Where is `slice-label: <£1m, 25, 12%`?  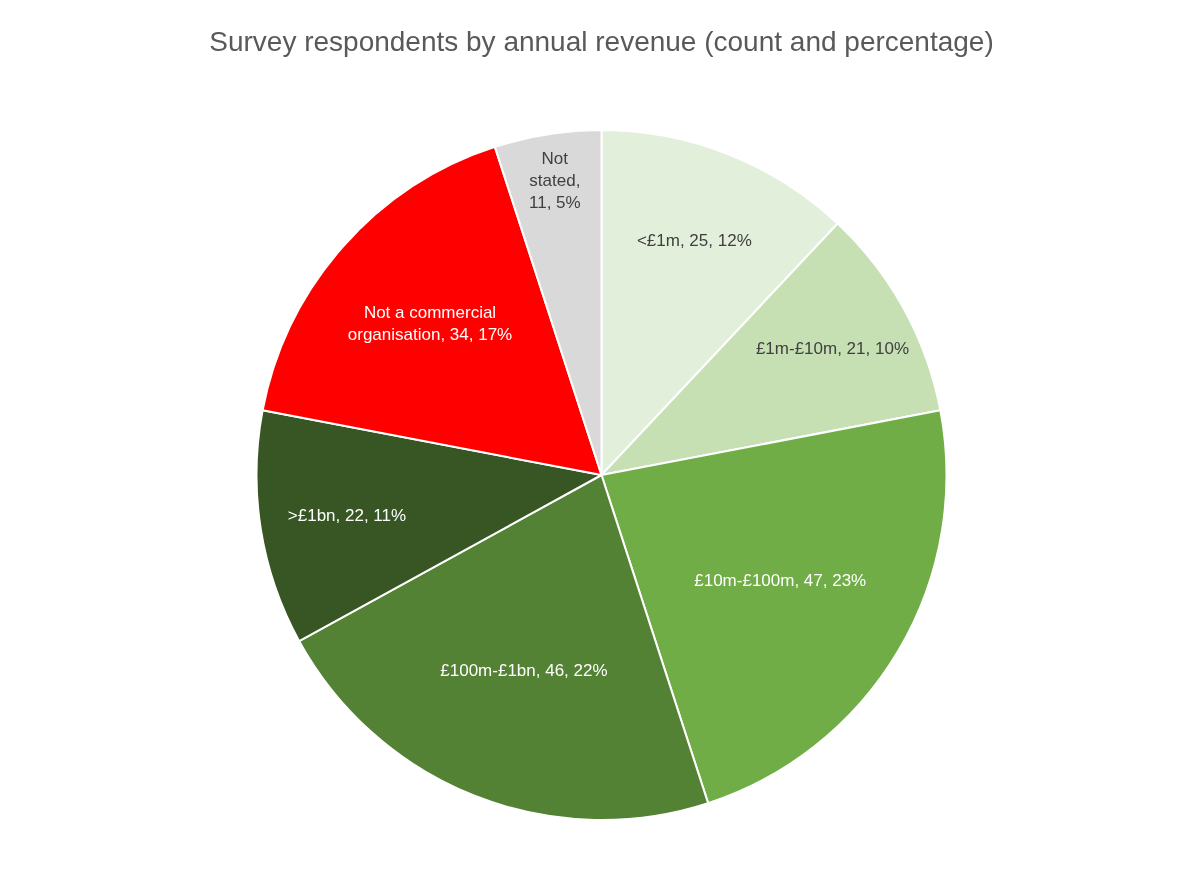
slice-label: <£1m, 25, 12% is located at coordinates (694, 241).